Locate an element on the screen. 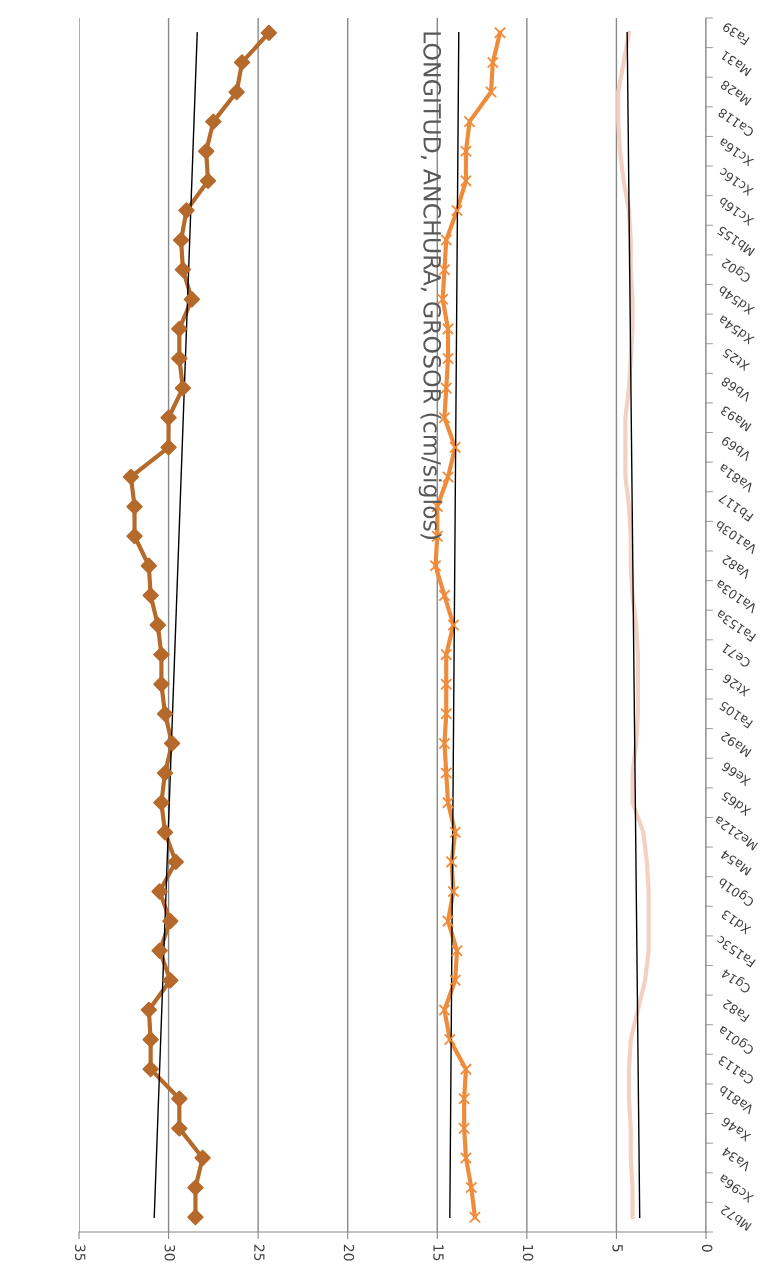  x-tick-label: 25 is located at coordinates (259, 1252).